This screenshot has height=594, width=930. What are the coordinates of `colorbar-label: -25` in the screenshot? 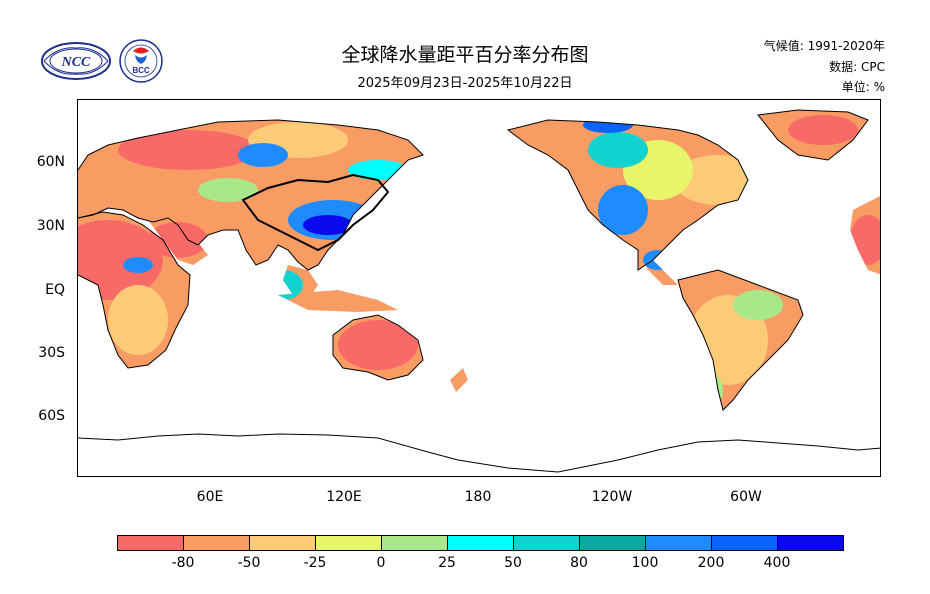 It's located at (315, 563).